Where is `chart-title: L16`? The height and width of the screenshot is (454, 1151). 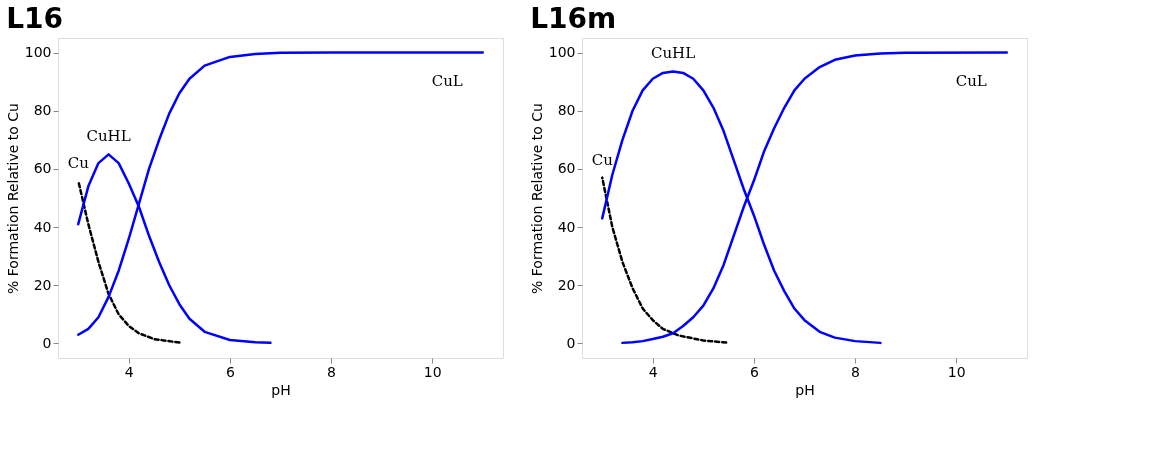 chart-title: L16 is located at coordinates (35, 18).